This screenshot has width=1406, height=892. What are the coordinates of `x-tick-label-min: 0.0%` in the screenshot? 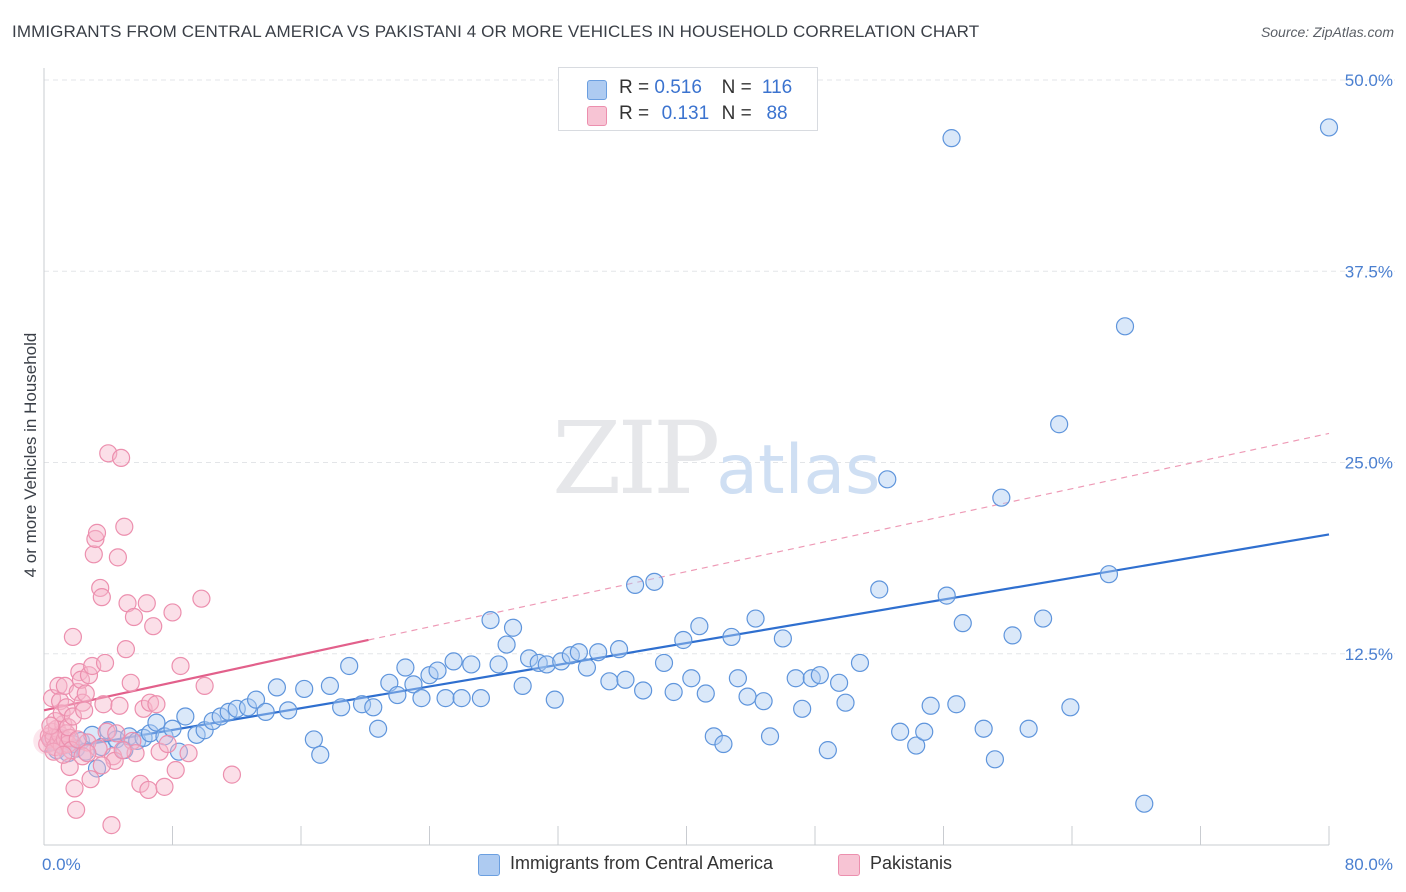 It's located at (61, 864).